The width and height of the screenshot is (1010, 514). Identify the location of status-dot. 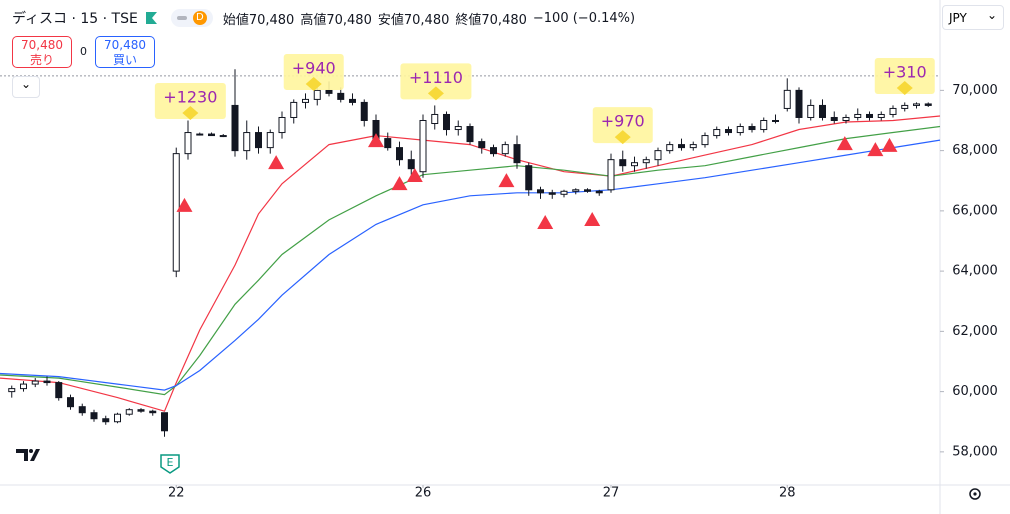
(181, 18).